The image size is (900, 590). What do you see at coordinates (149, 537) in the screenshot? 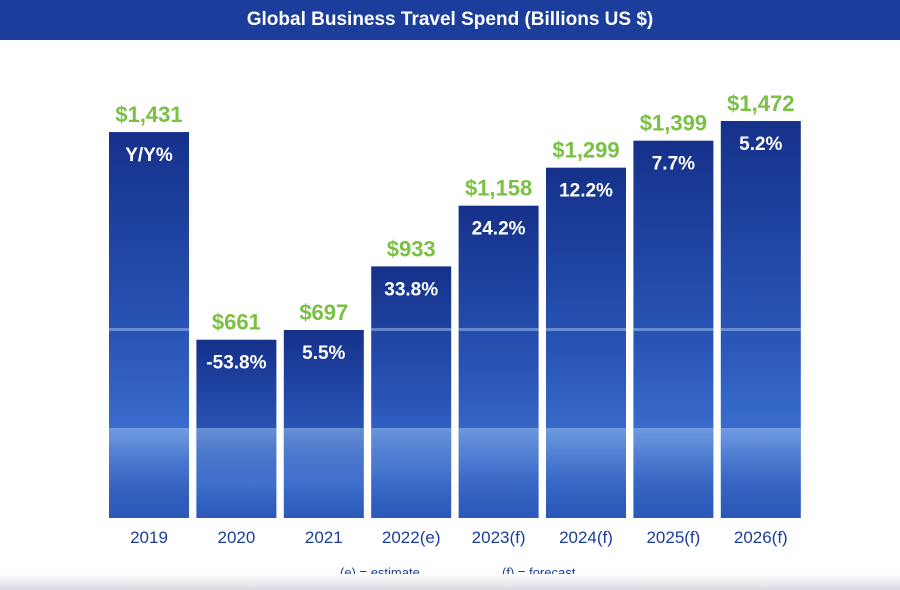
I see `category-label: 2019` at bounding box center [149, 537].